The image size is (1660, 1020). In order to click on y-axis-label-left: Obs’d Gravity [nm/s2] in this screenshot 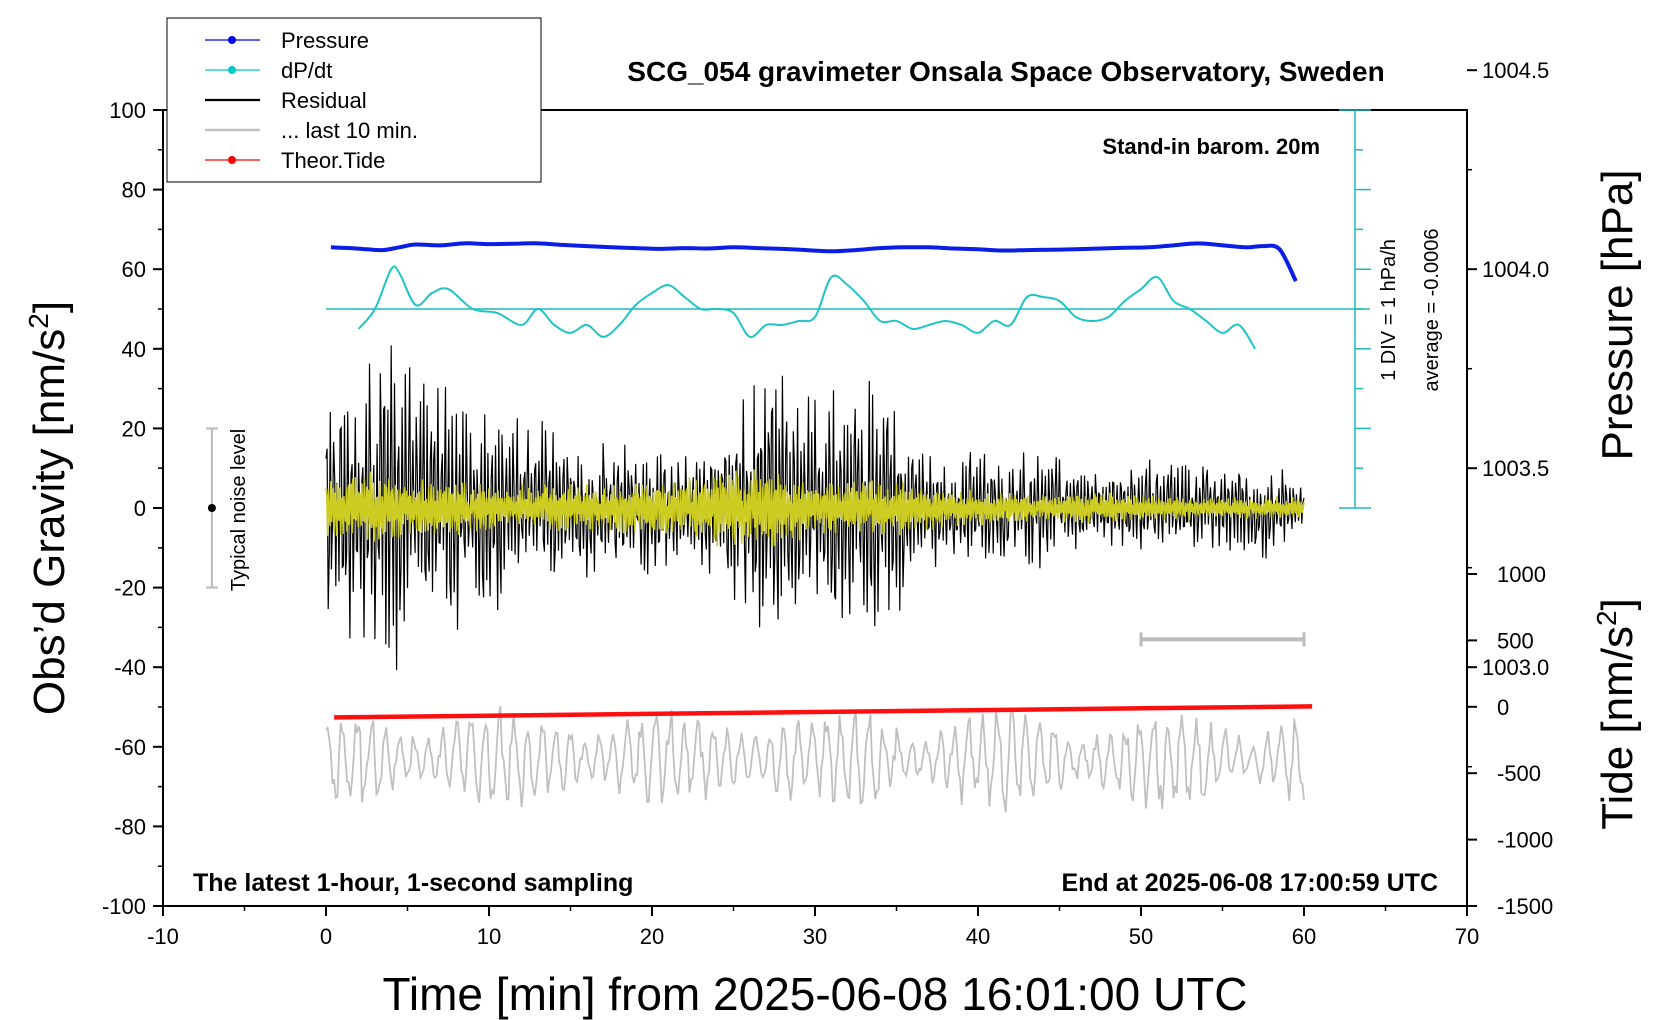, I will do `click(48, 508)`.